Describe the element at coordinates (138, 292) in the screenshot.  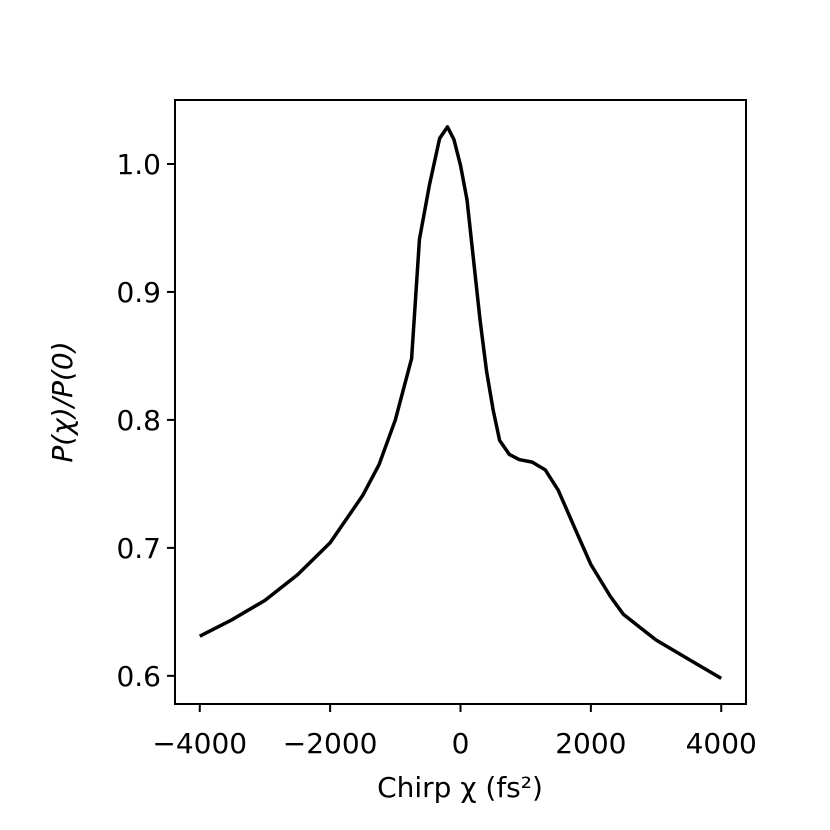
I see `y-tick-label: 0.9` at that location.